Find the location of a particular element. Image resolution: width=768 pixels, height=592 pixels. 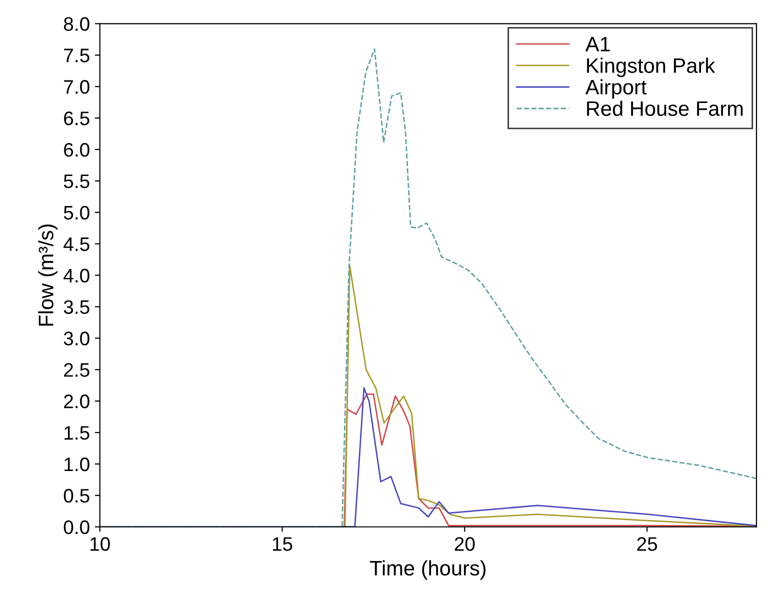

x-tick-label: 20 is located at coordinates (464, 544).